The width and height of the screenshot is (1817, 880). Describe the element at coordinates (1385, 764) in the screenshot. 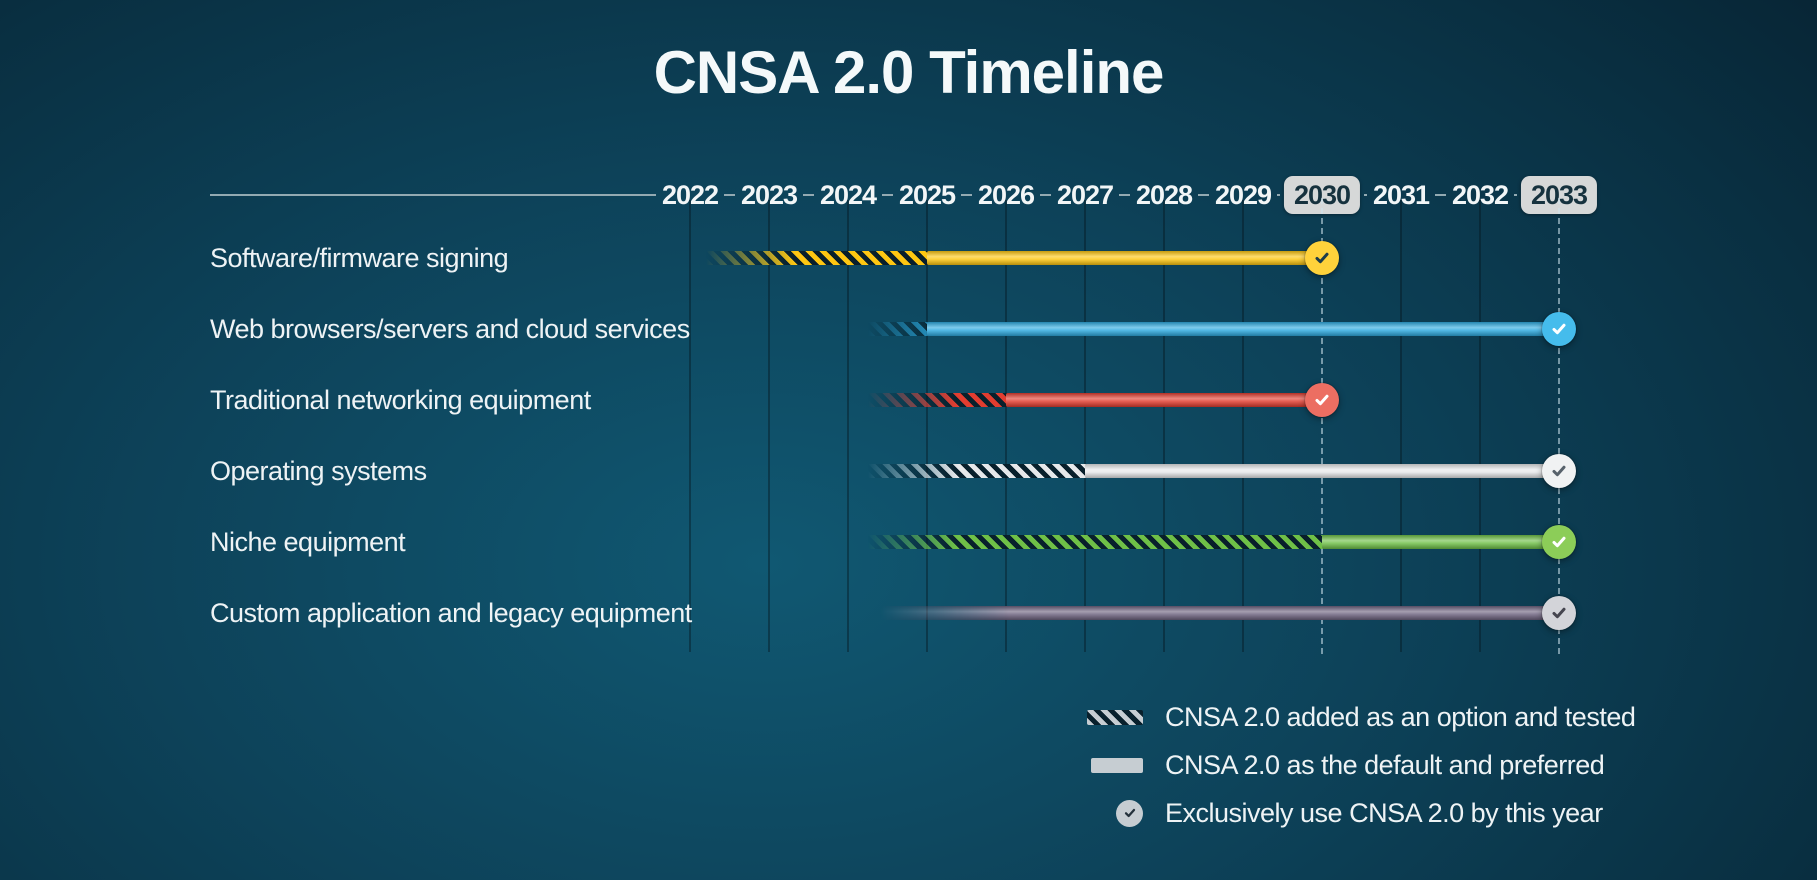

I see `legend-label-default-preferred: CNSA 2.0 as the default and preferred` at that location.